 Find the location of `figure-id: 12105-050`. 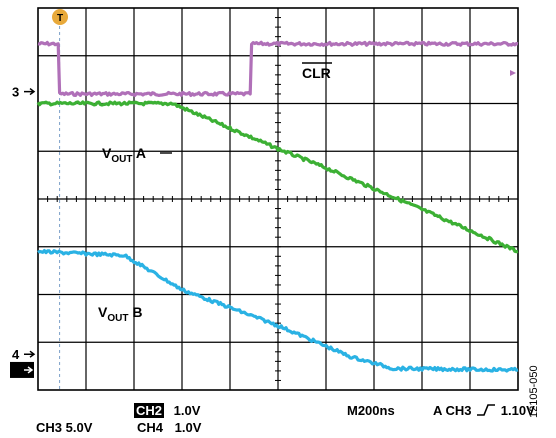

figure-id: 12105-050 is located at coordinates (534, 391).